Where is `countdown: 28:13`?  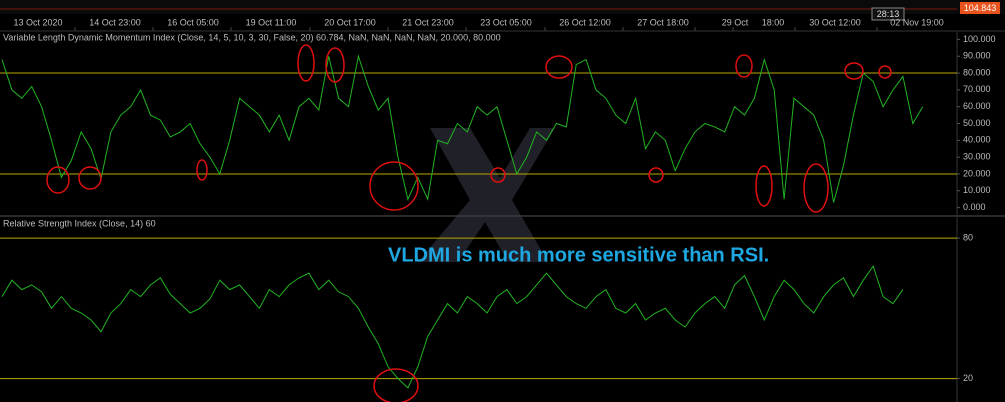
countdown: 28:13 is located at coordinates (888, 14).